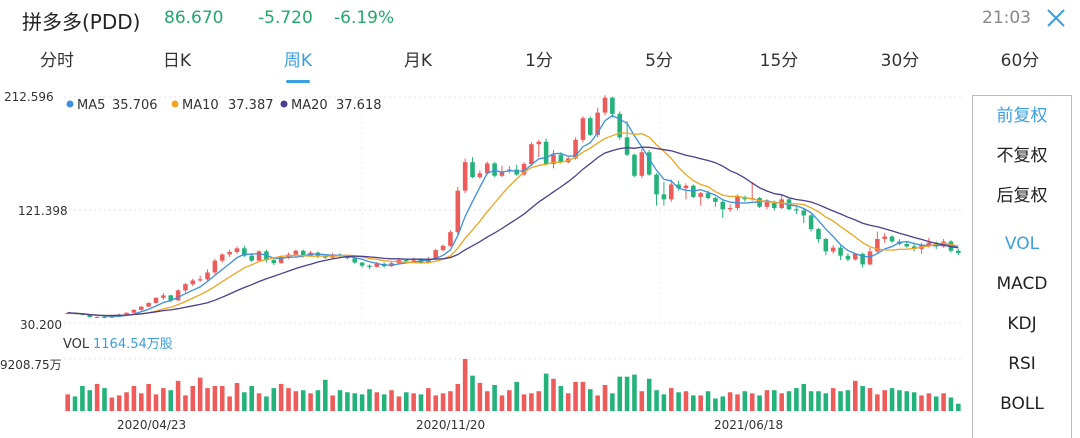 This screenshot has width=1080, height=438. Describe the element at coordinates (1022, 156) in the screenshot. I see `adjust-none: 不复权` at that location.